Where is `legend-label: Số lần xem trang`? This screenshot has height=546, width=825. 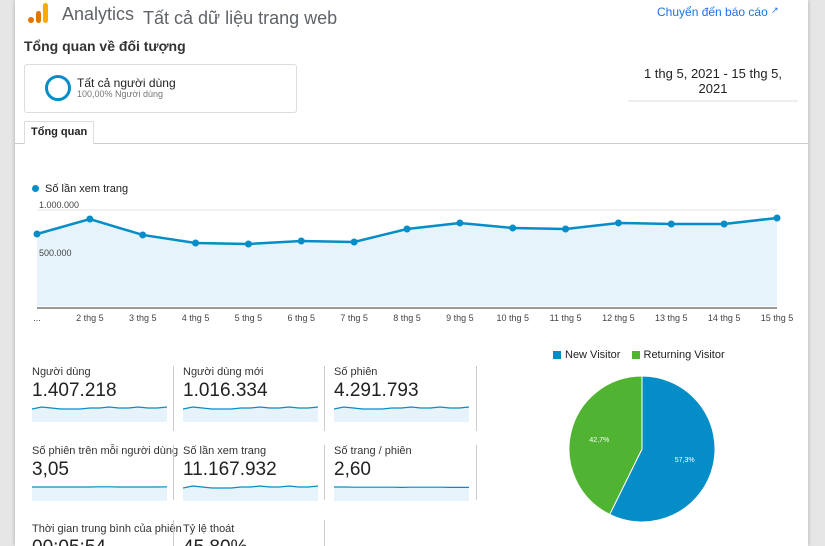 legend-label: Số lần xem trang is located at coordinates (87, 189).